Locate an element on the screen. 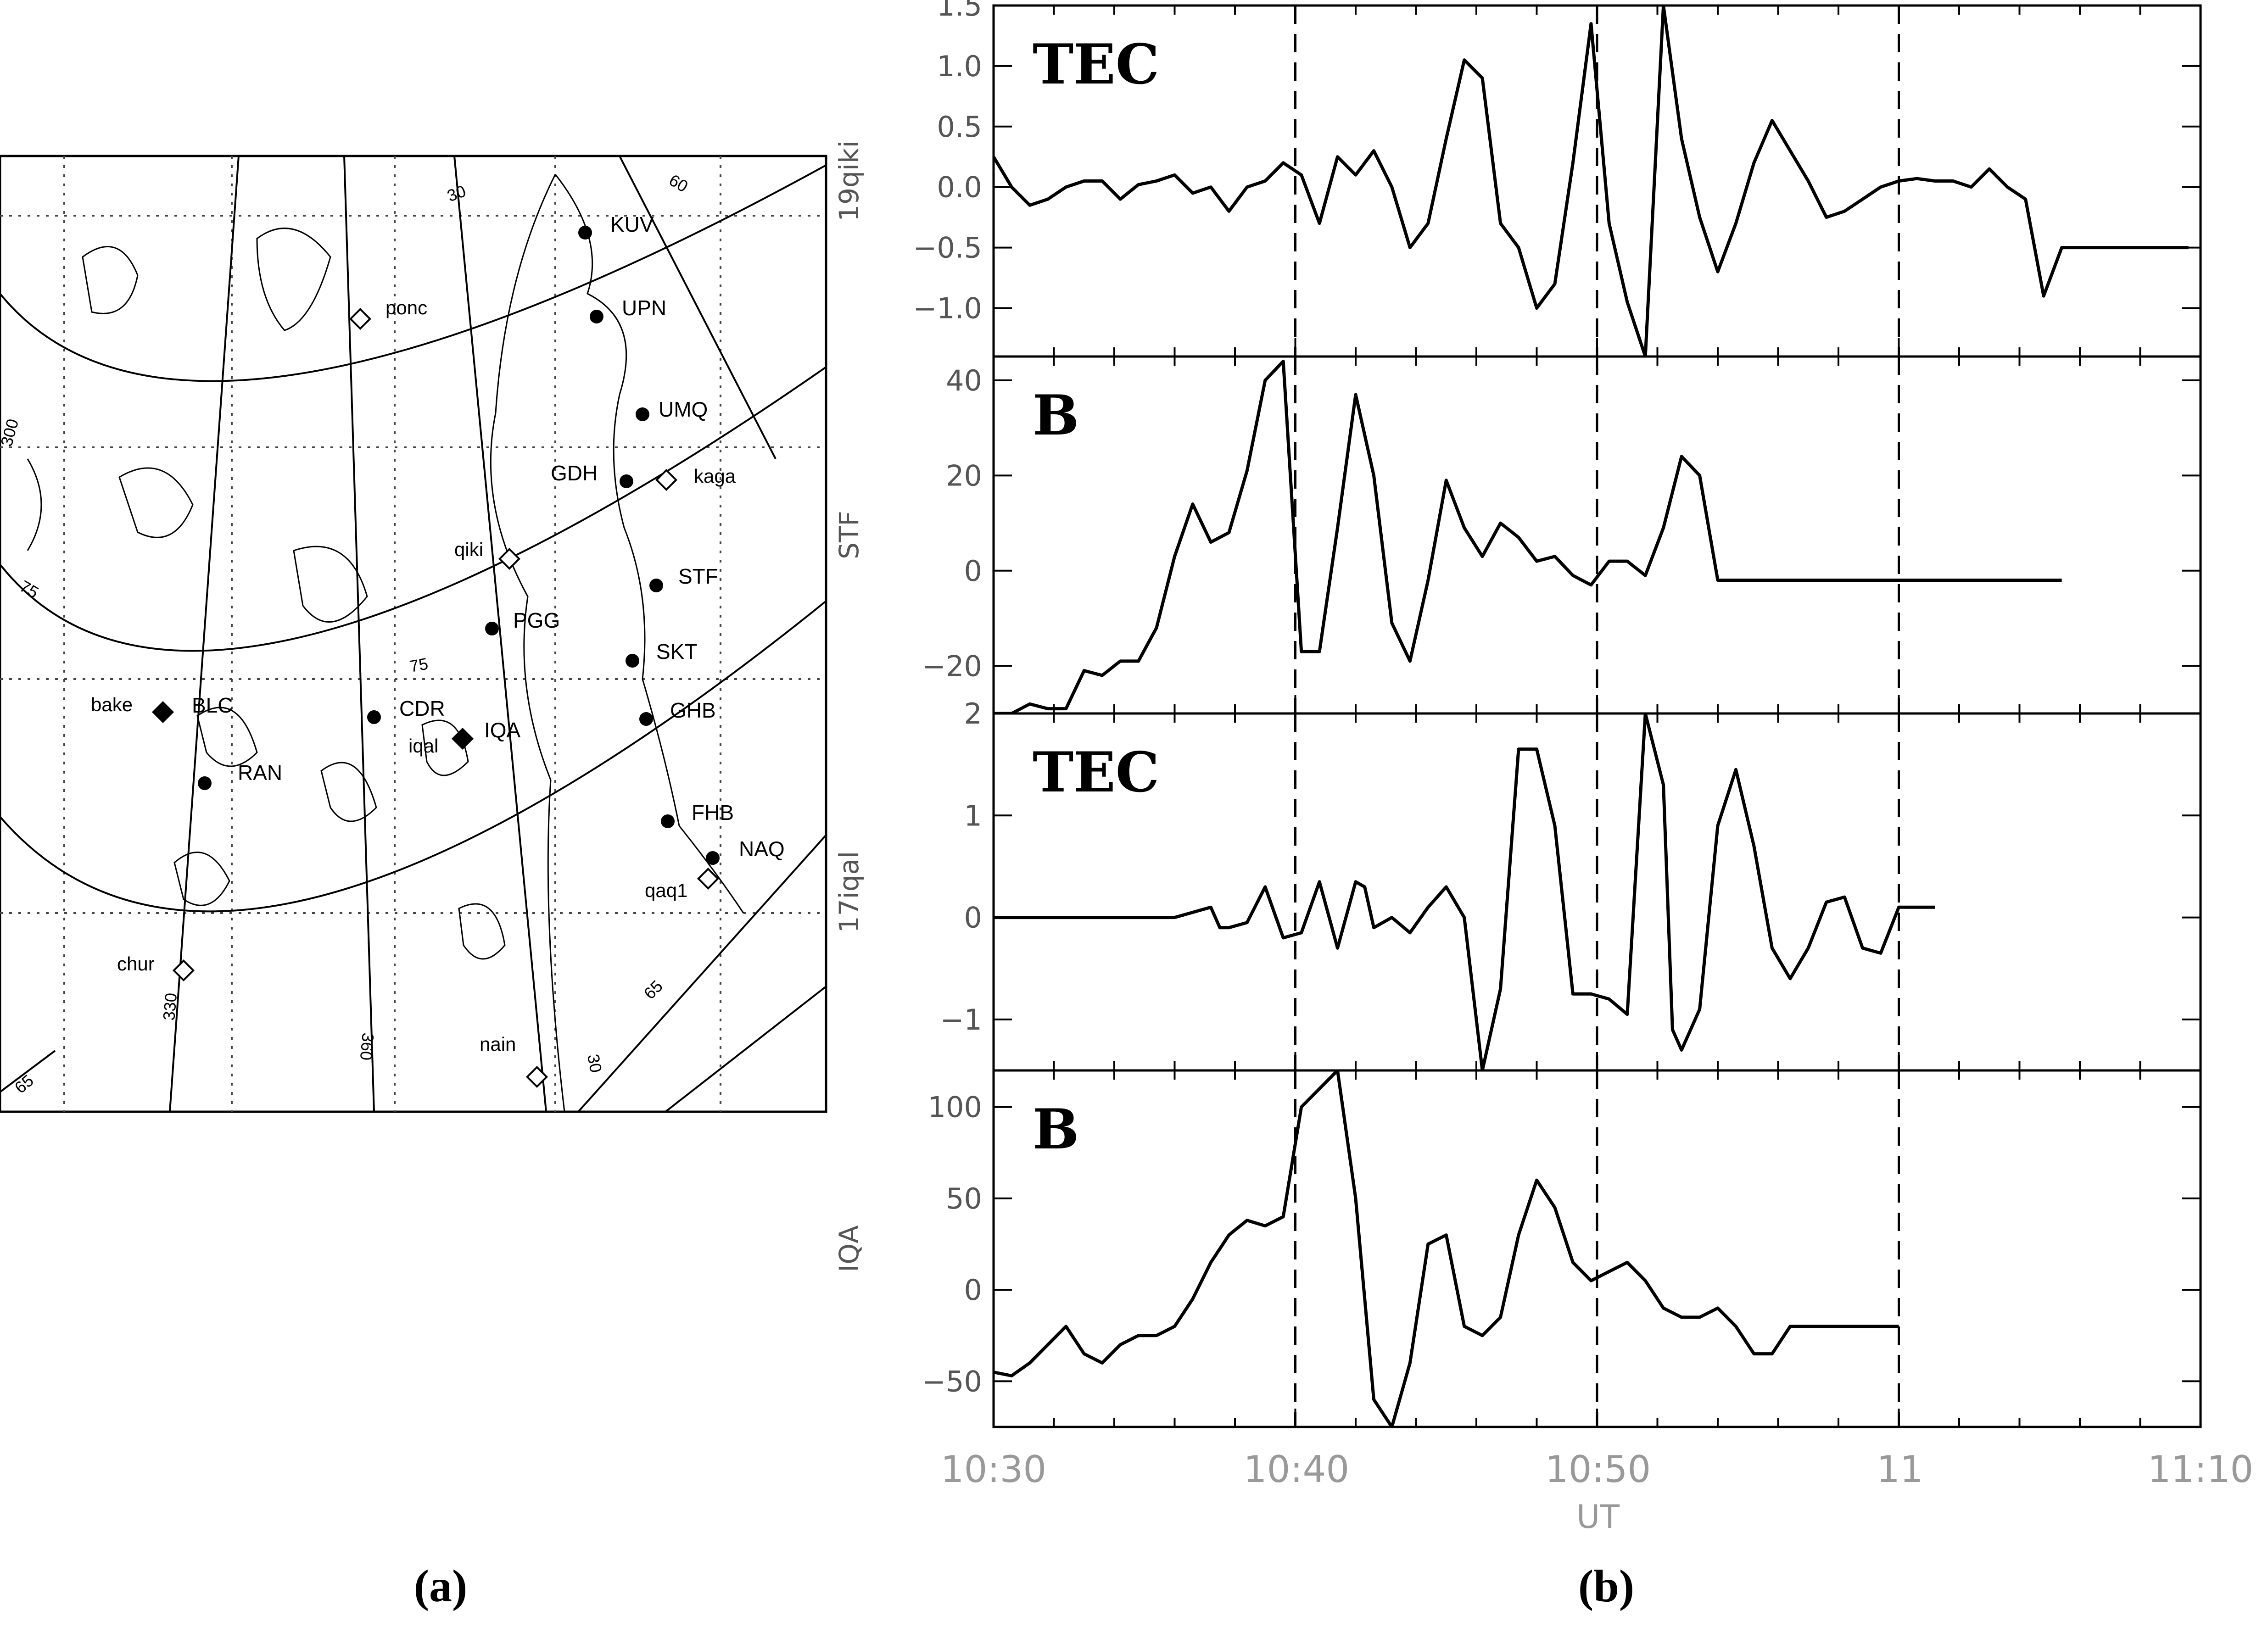 This screenshot has height=1627, width=2268. station-iqa-label: IQA is located at coordinates (502, 730).